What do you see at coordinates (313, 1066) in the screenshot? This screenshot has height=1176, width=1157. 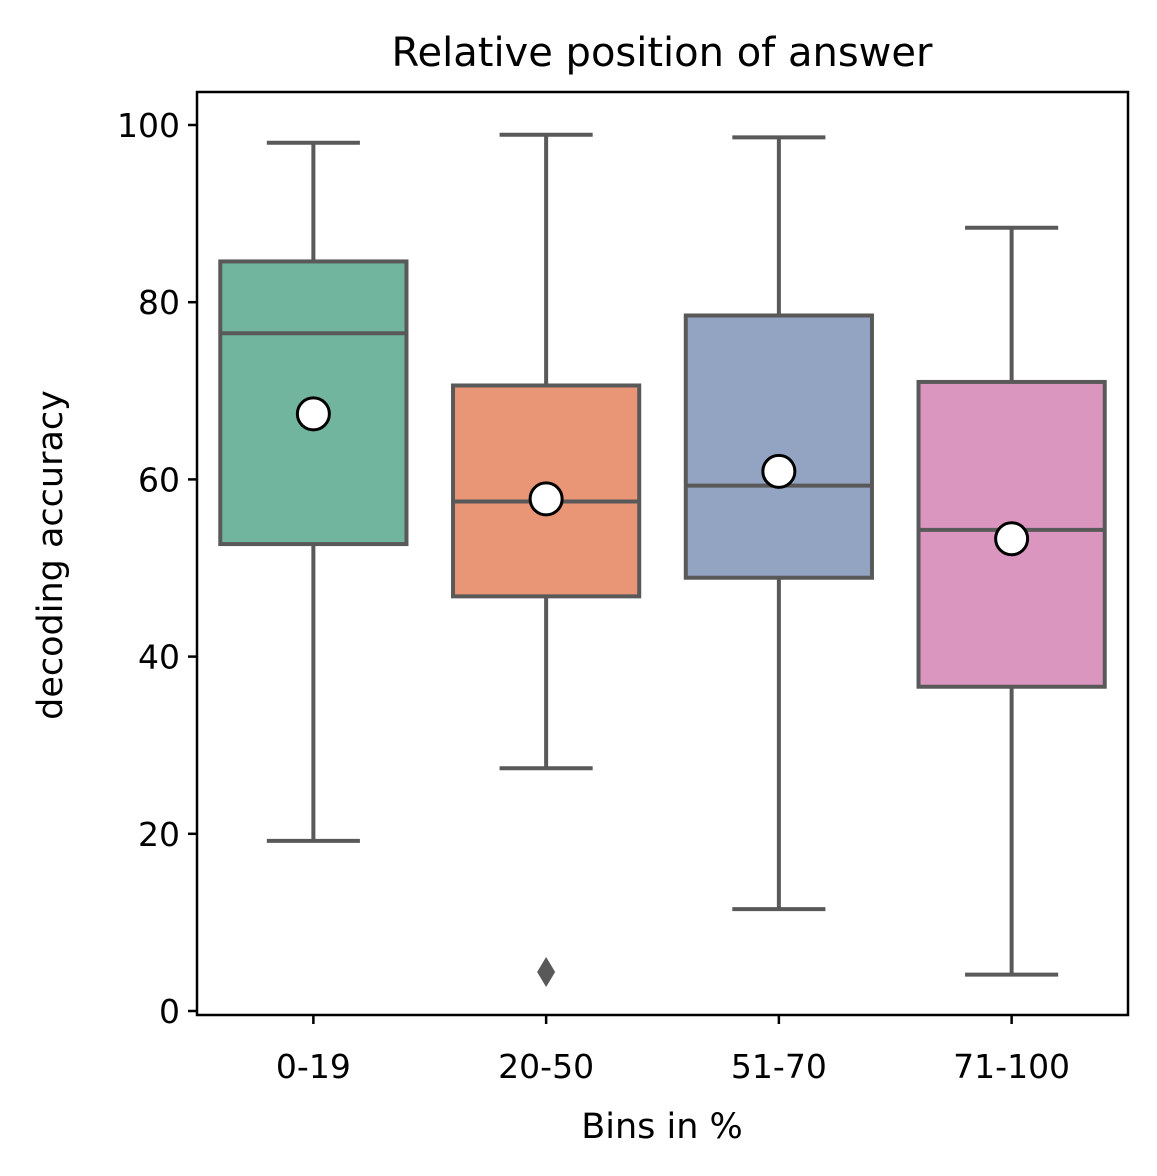 I see `x-tick-label: 0-19` at bounding box center [313, 1066].